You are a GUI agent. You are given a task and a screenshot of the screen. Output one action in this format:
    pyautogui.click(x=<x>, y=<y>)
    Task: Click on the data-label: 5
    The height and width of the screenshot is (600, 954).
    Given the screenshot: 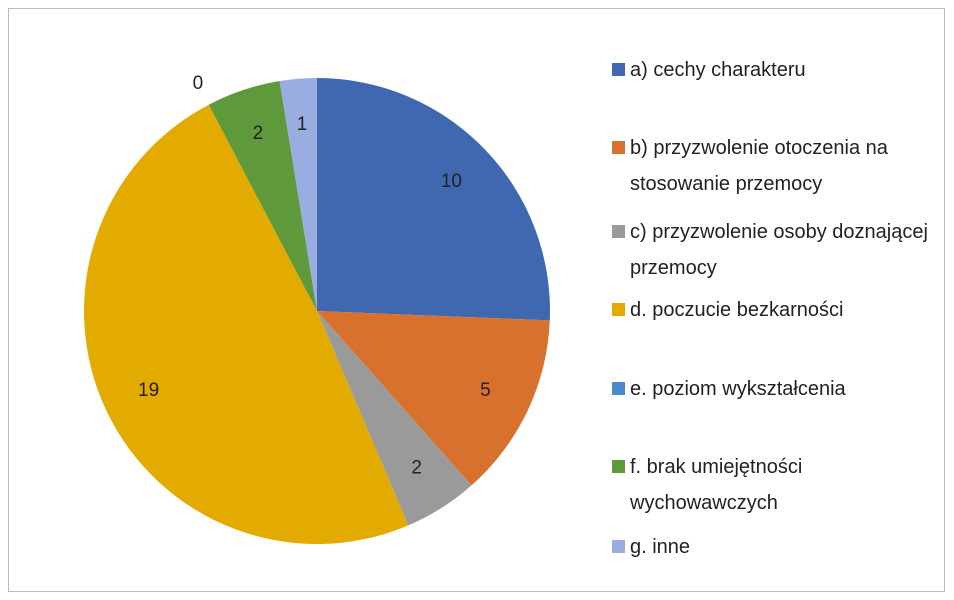 What is the action you would take?
    pyautogui.click(x=485, y=390)
    